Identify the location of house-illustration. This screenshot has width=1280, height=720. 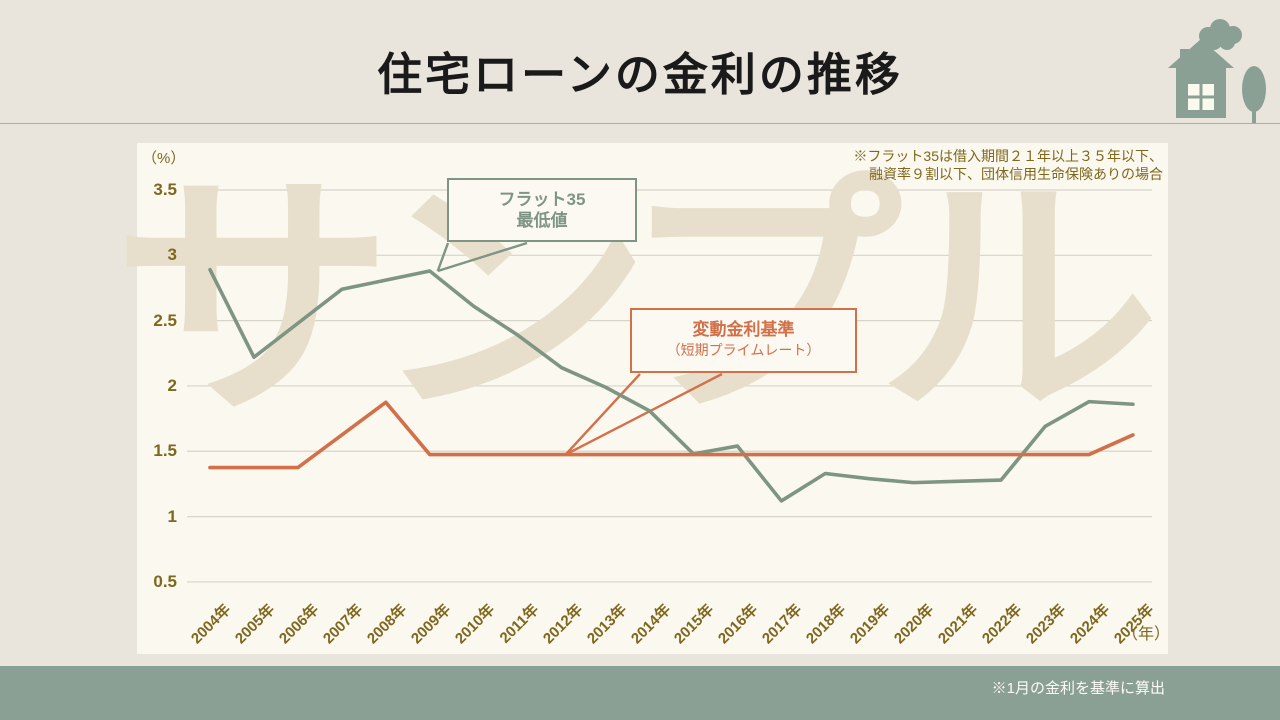
(1217, 71).